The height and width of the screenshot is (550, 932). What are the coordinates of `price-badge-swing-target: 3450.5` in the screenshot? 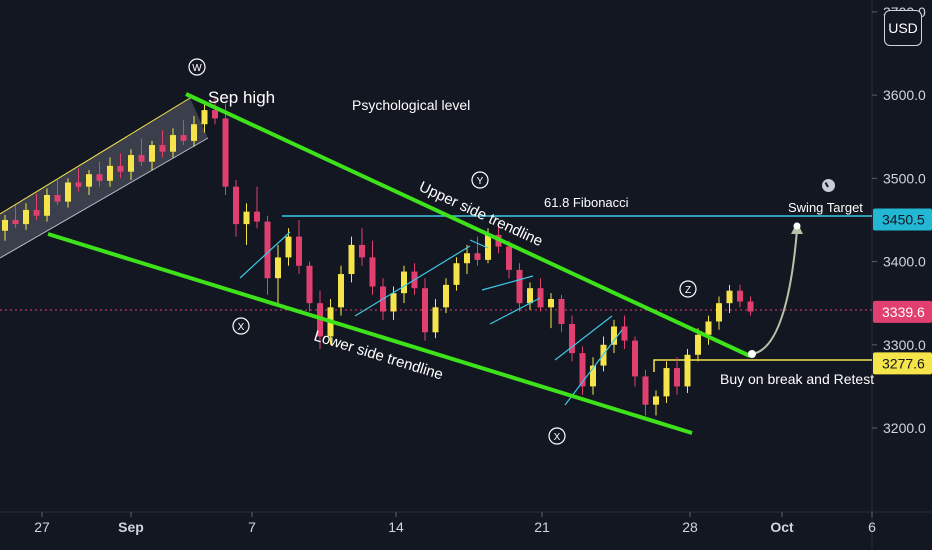 It's located at (902, 219).